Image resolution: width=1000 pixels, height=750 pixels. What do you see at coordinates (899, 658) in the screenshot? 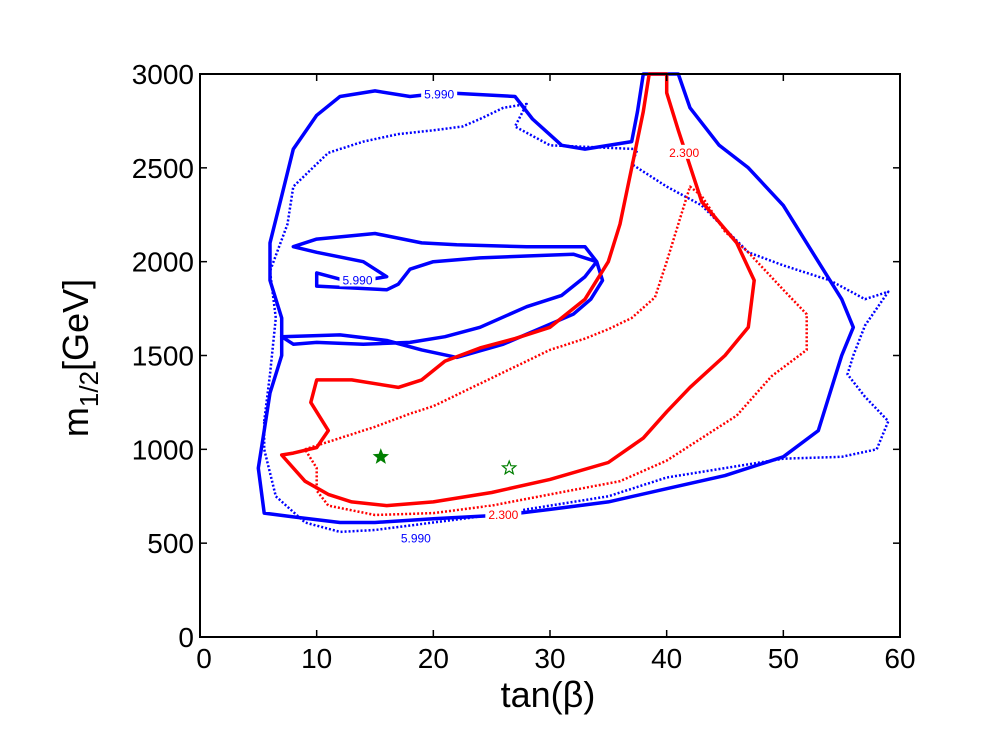
I see `x-tick-label: 60` at bounding box center [899, 658].